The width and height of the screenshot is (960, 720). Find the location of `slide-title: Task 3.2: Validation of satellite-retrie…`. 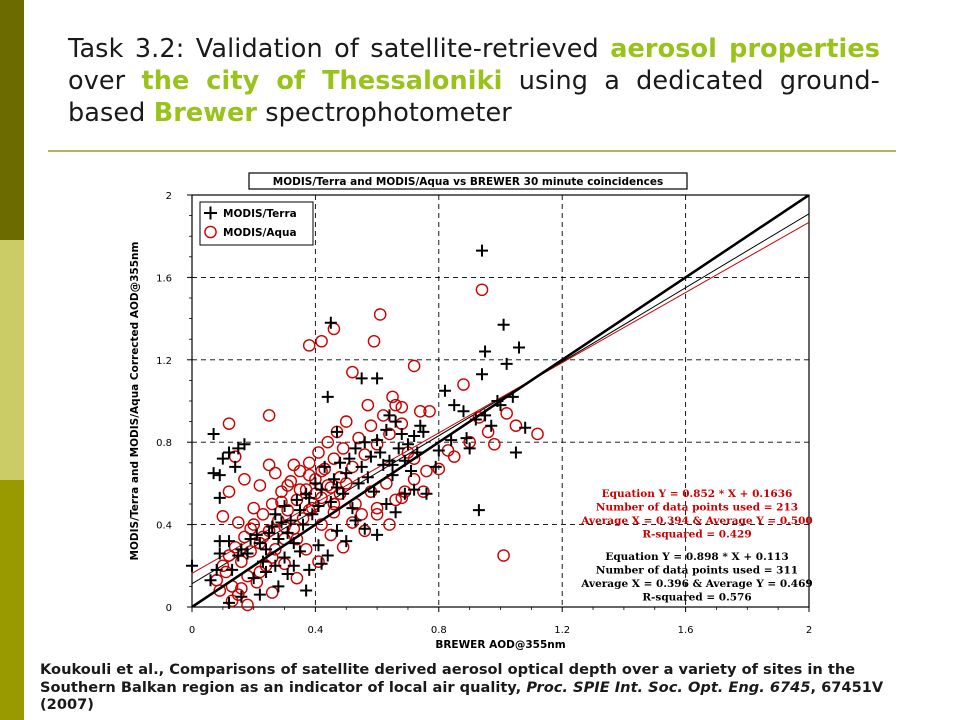

slide-title: Task 3.2: Validation of satellite-retrie… is located at coordinates (474, 81).